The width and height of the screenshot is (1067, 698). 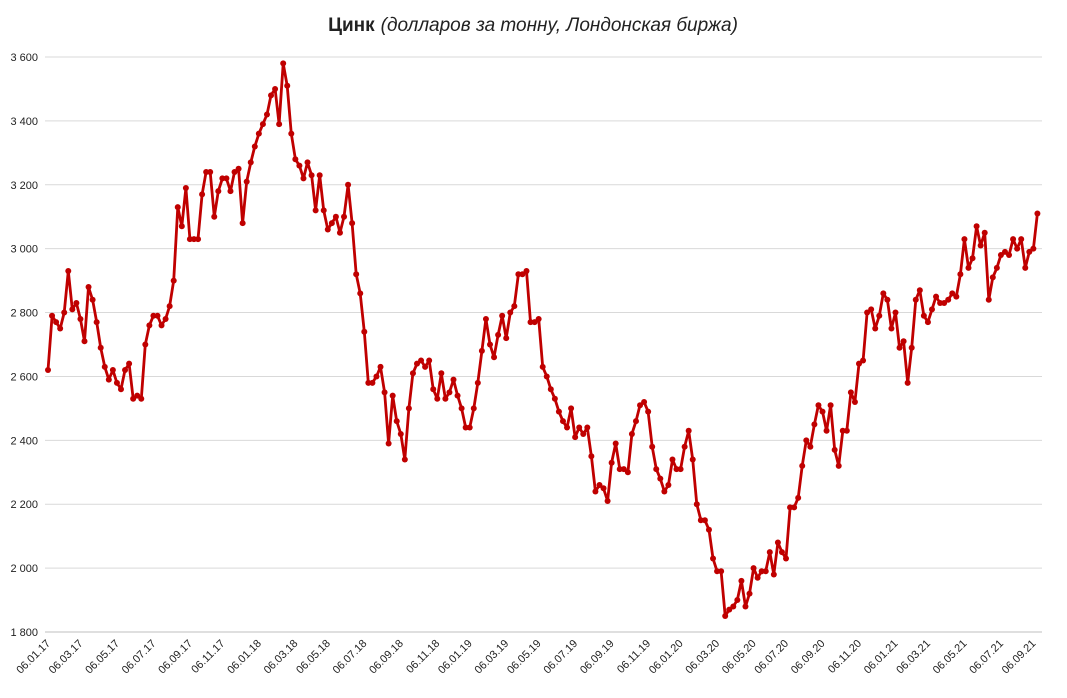 I want to click on y-tick-label: 3 200, so click(x=24, y=186).